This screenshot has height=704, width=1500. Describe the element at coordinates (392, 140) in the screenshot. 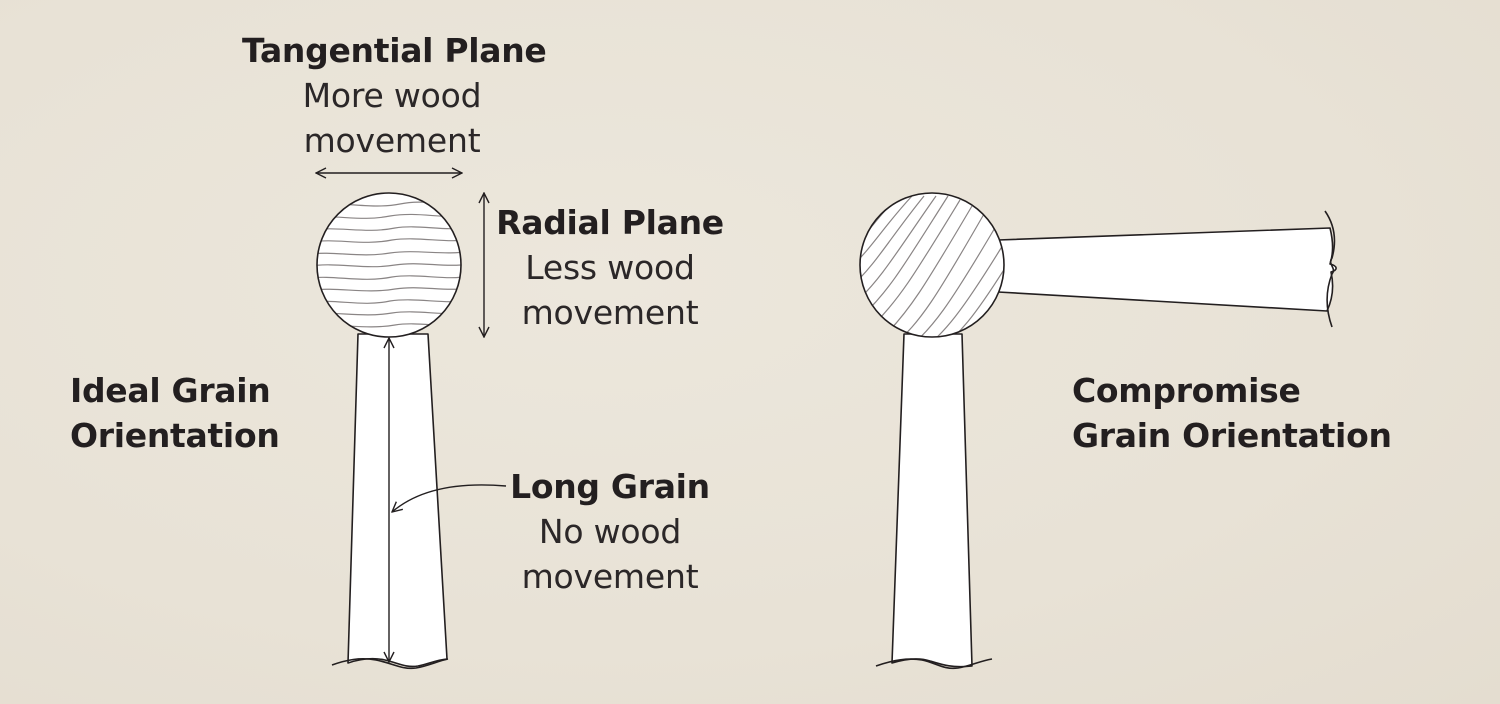

I see `tangential-line2: movement` at that location.